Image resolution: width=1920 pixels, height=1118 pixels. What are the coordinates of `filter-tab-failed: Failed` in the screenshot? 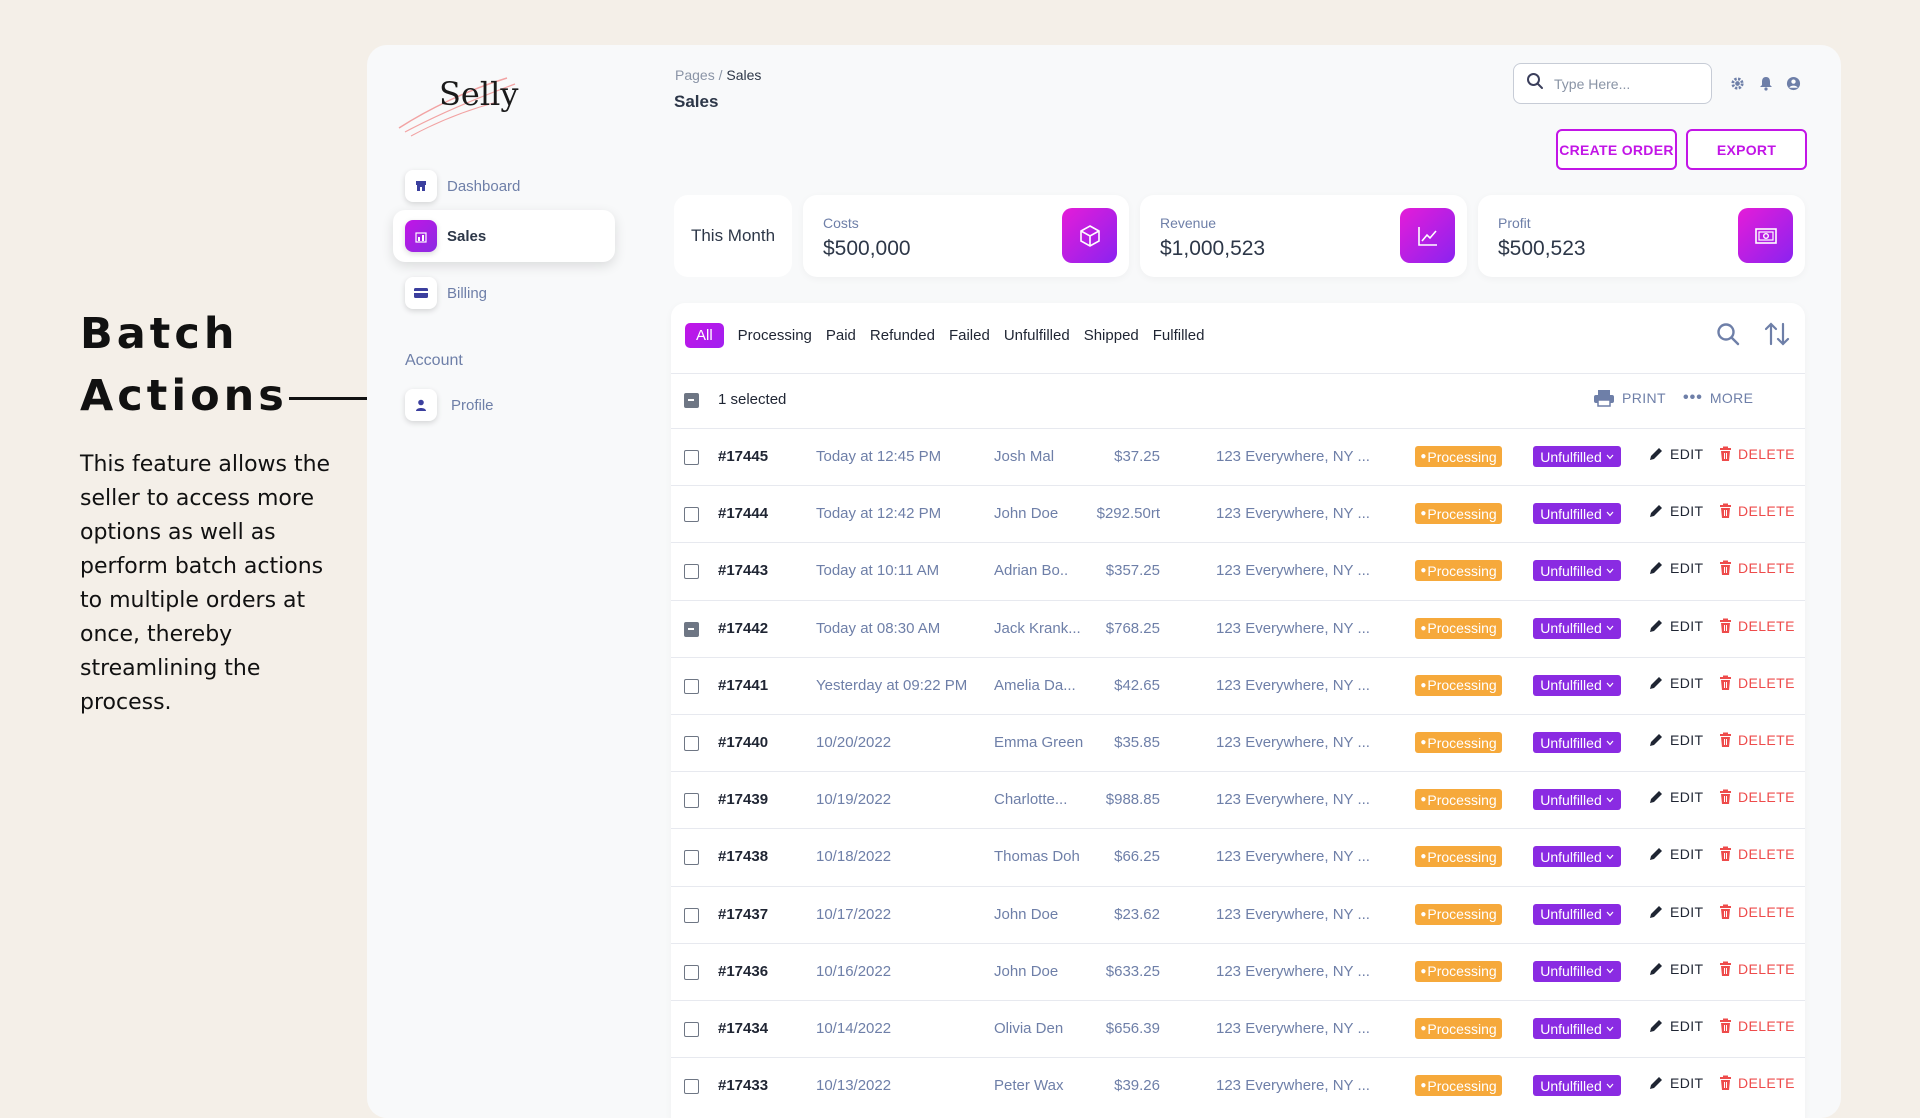 It's located at (969, 335).